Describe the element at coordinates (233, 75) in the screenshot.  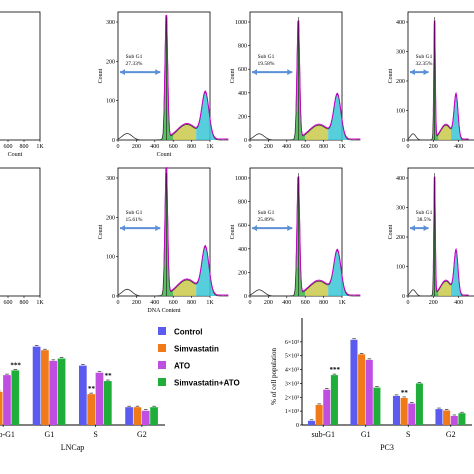
I see `y-axis-label: Count` at that location.